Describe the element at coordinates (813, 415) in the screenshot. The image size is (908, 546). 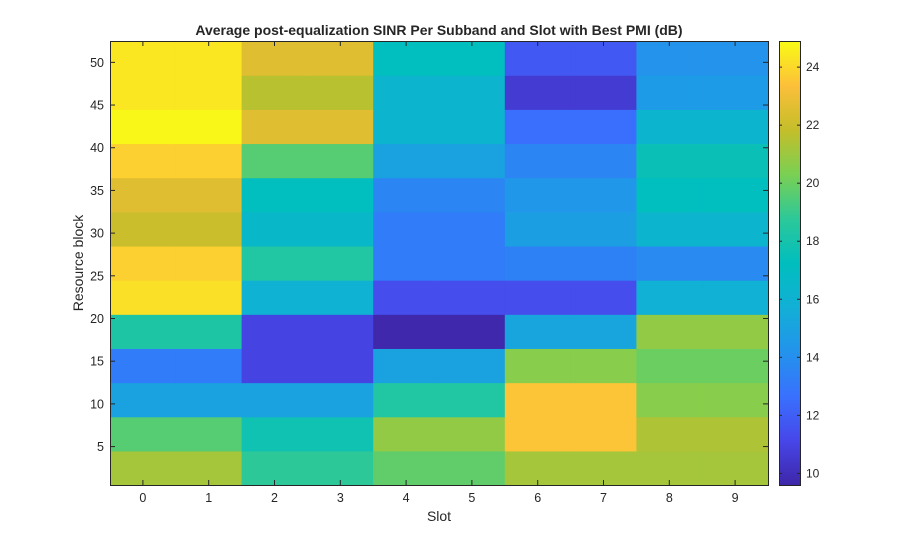
I see `colorbar-tick-label: 12` at that location.